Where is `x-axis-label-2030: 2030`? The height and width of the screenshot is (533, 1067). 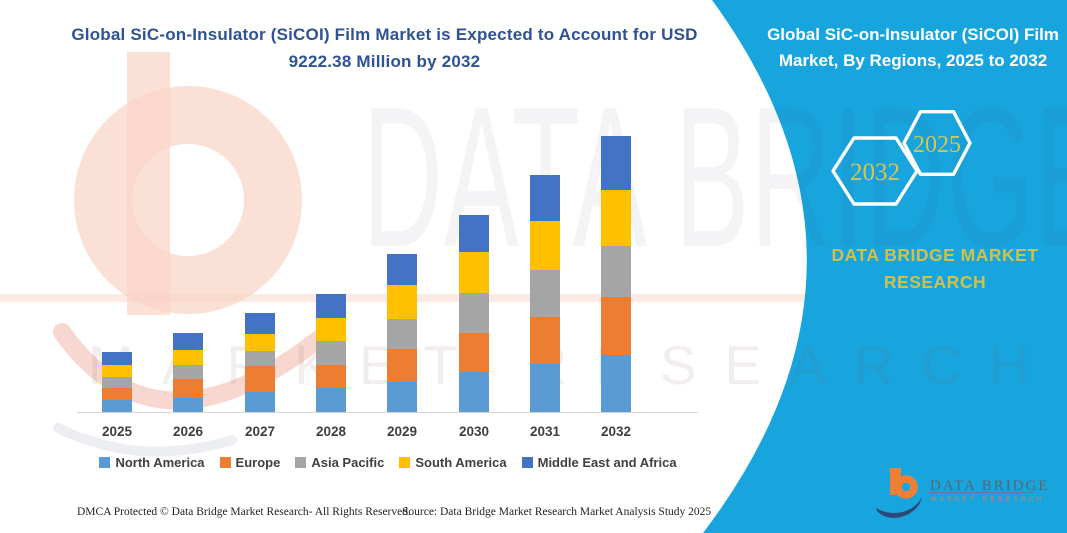 x-axis-label-2030: 2030 is located at coordinates (474, 431).